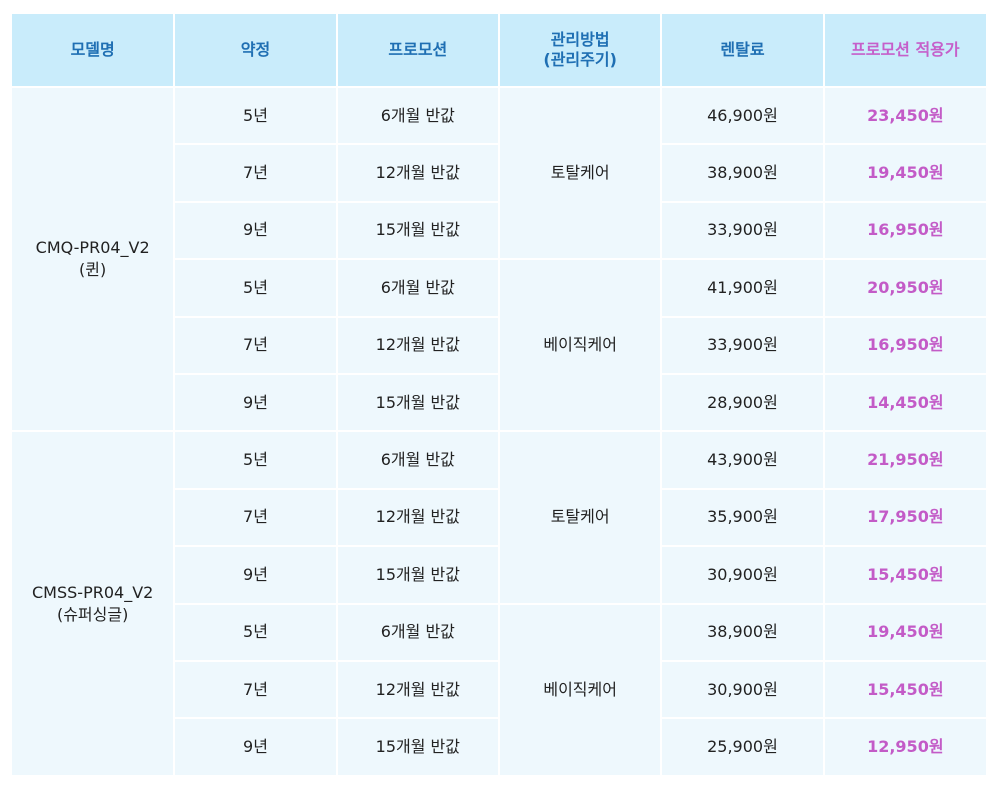  What do you see at coordinates (93, 592) in the screenshot?
I see `model-name: CMSS-PR04_V2` at bounding box center [93, 592].